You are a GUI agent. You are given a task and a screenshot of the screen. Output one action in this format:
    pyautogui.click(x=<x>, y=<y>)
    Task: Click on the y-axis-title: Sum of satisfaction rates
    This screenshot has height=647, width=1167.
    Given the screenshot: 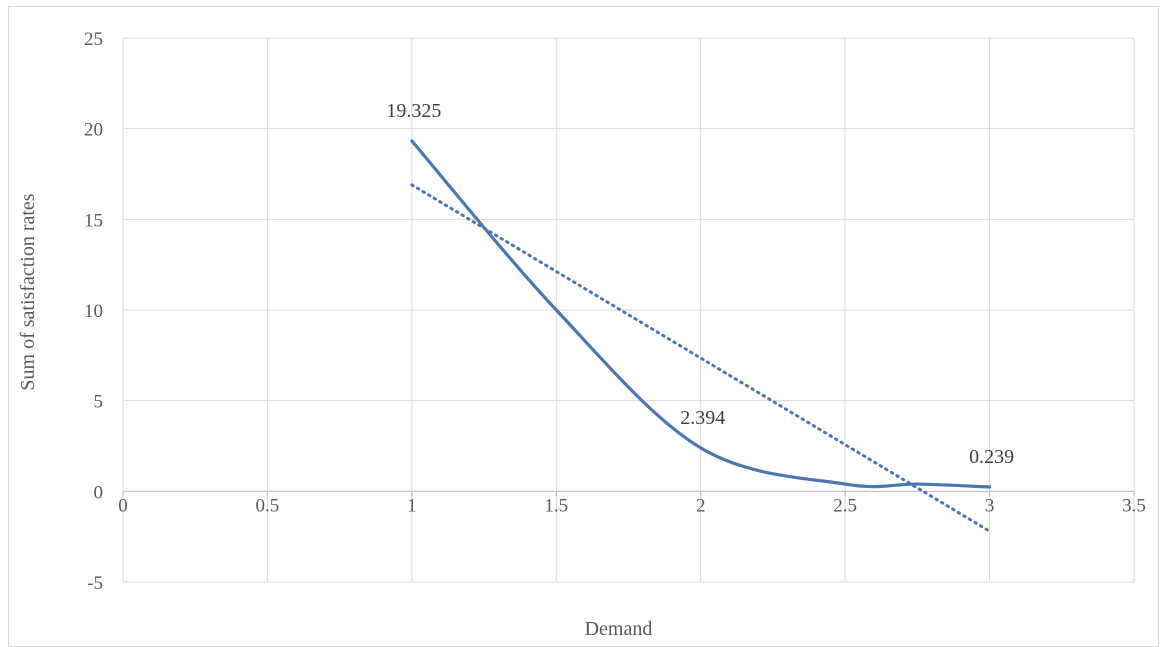 What is the action you would take?
    pyautogui.click(x=28, y=291)
    